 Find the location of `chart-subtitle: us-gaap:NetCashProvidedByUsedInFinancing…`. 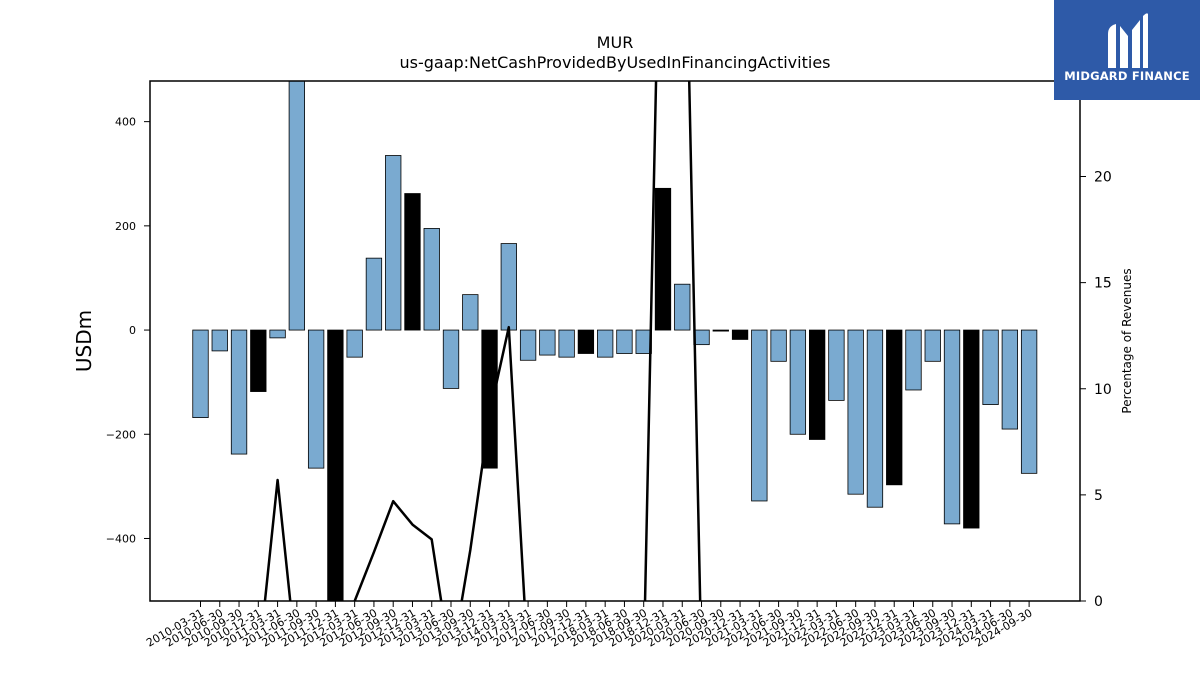

chart-subtitle: us-gaap:NetCashProvidedByUsedInFinancing… is located at coordinates (614, 62).